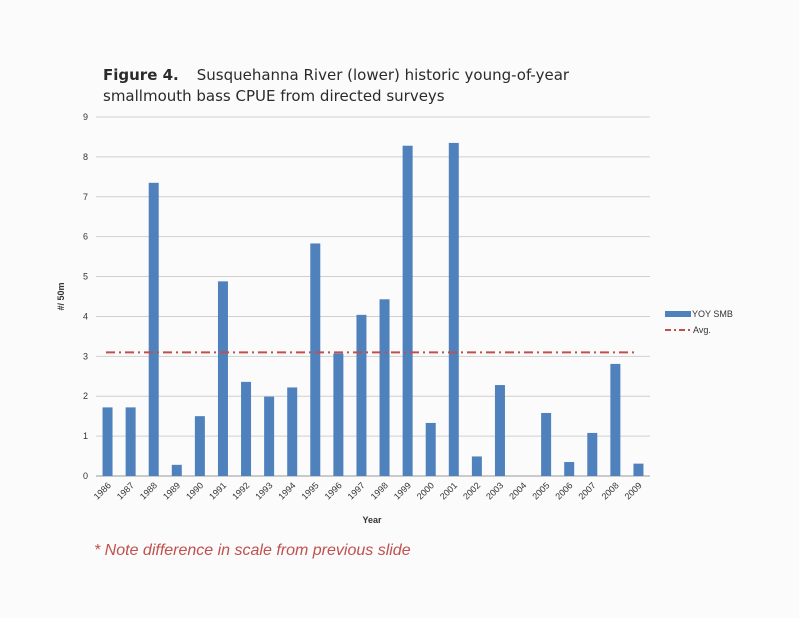  Describe the element at coordinates (356, 490) in the screenshot. I see `x-tick-label: 1997` at that location.